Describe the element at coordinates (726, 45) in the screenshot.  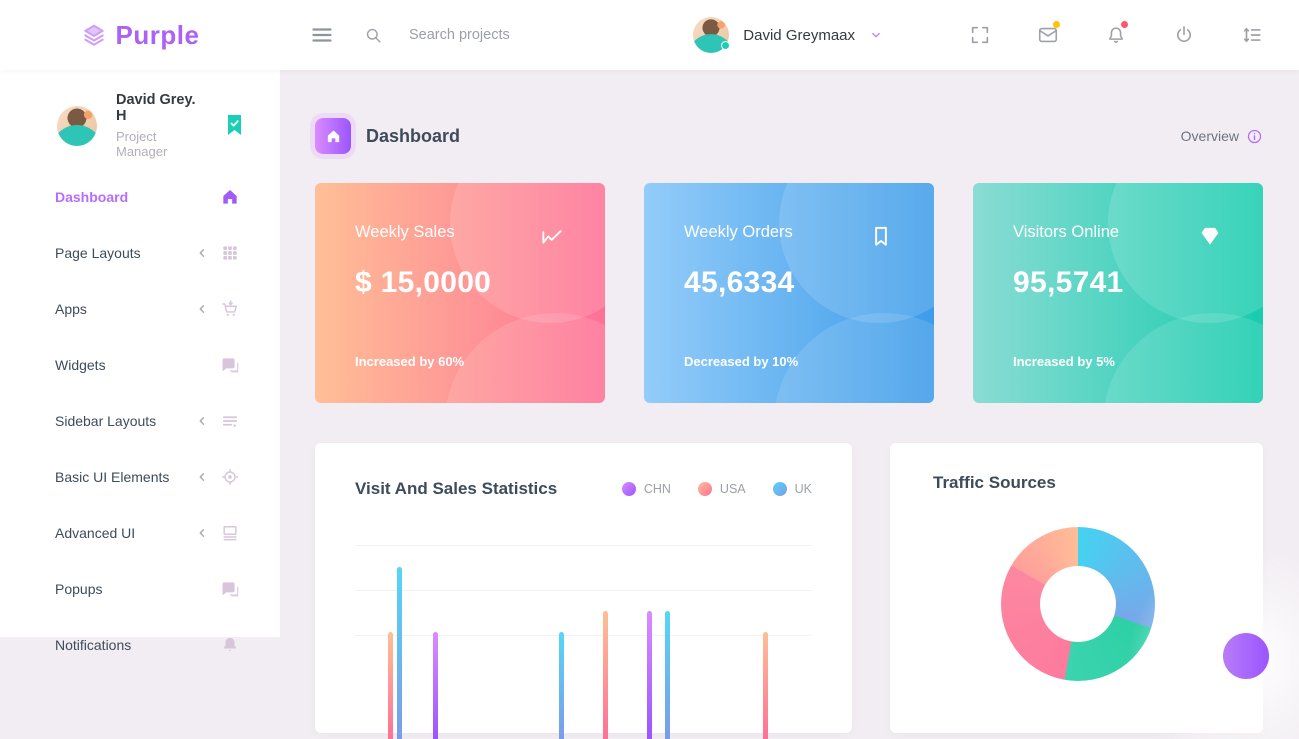
I see `status-dot` at that location.